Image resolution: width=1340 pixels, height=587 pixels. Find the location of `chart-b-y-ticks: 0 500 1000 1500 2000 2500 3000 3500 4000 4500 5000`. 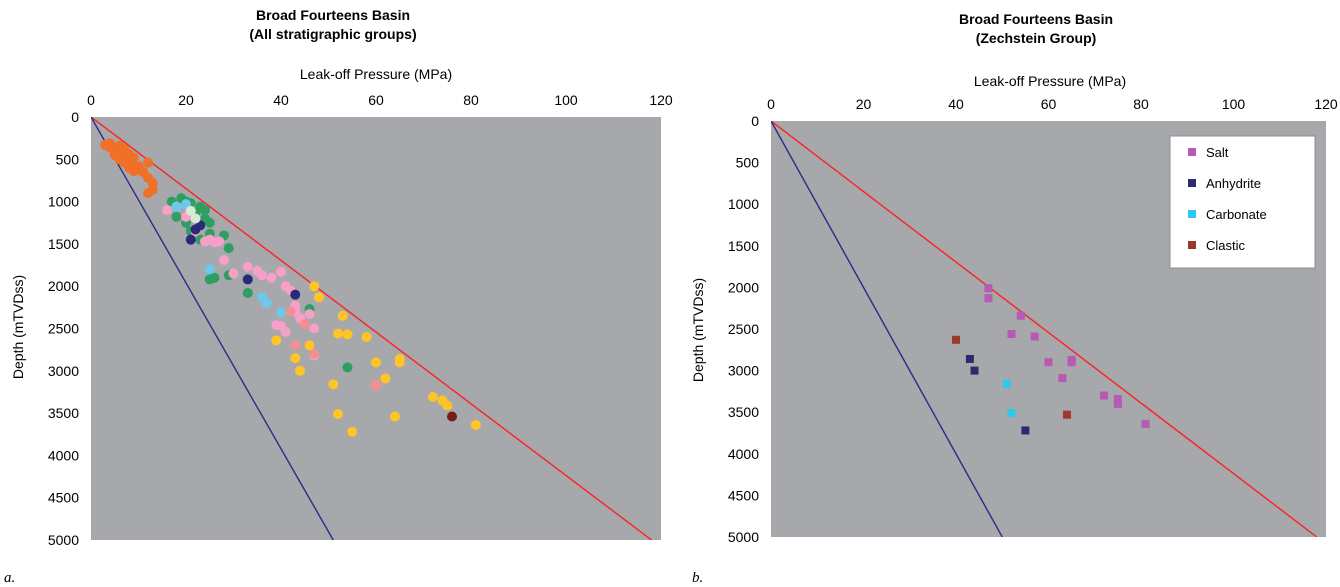

chart-b-y-ticks: 0 500 1000 1500 2000 2500 3000 3500 4000 4500 5000 is located at coordinates (743, 329).